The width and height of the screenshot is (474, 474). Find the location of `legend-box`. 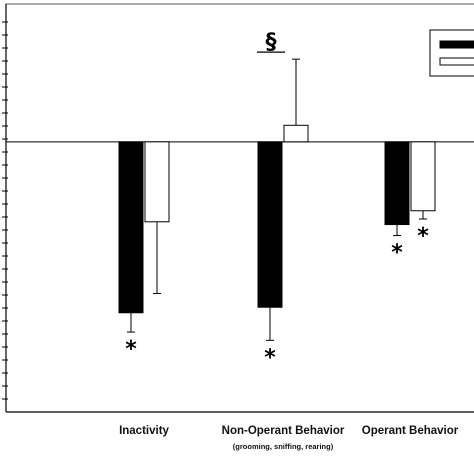

legend-box is located at coordinates (451, 53).